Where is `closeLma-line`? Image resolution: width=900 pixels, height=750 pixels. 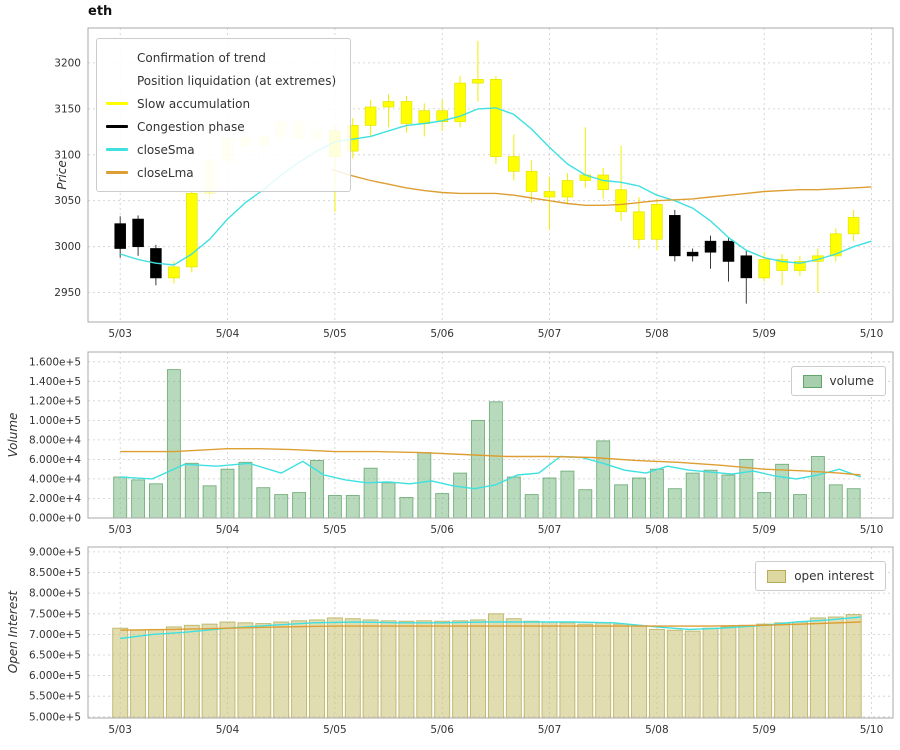 closeLma-line is located at coordinates (601, 187).